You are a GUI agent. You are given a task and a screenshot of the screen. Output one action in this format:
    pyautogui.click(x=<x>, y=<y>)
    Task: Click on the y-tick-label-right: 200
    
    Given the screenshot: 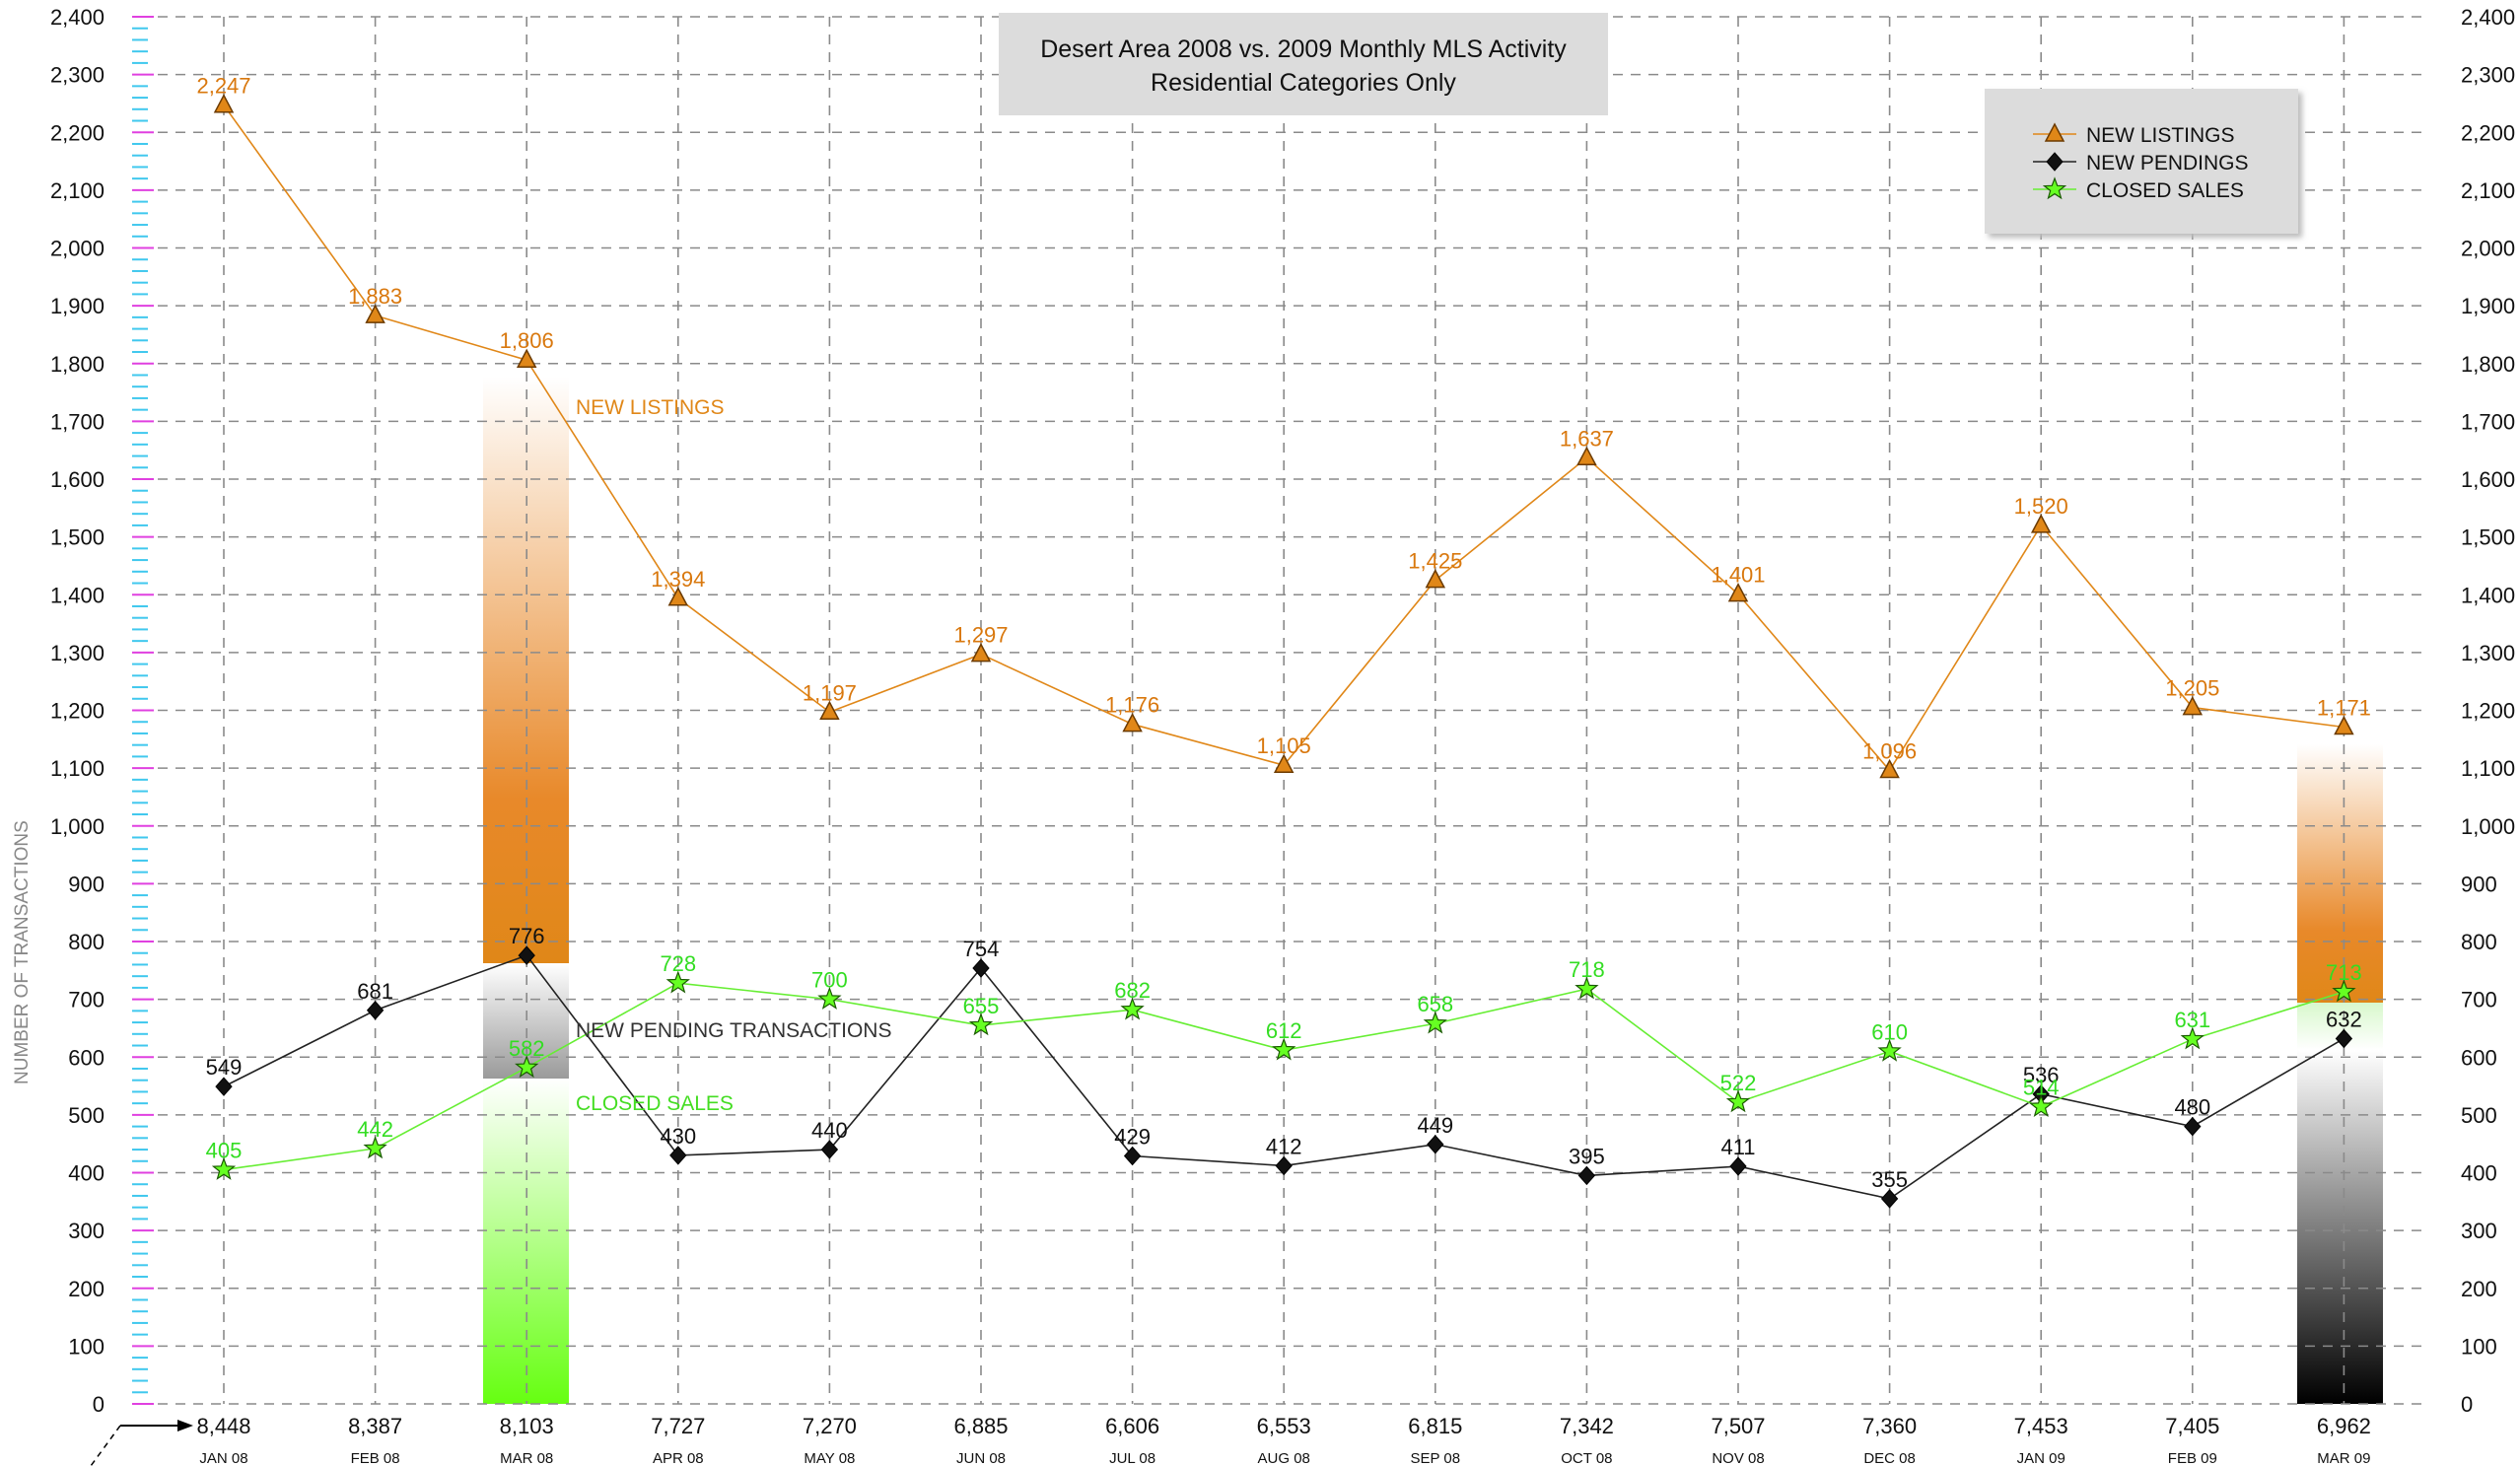 What is the action you would take?
    pyautogui.click(x=2479, y=1289)
    